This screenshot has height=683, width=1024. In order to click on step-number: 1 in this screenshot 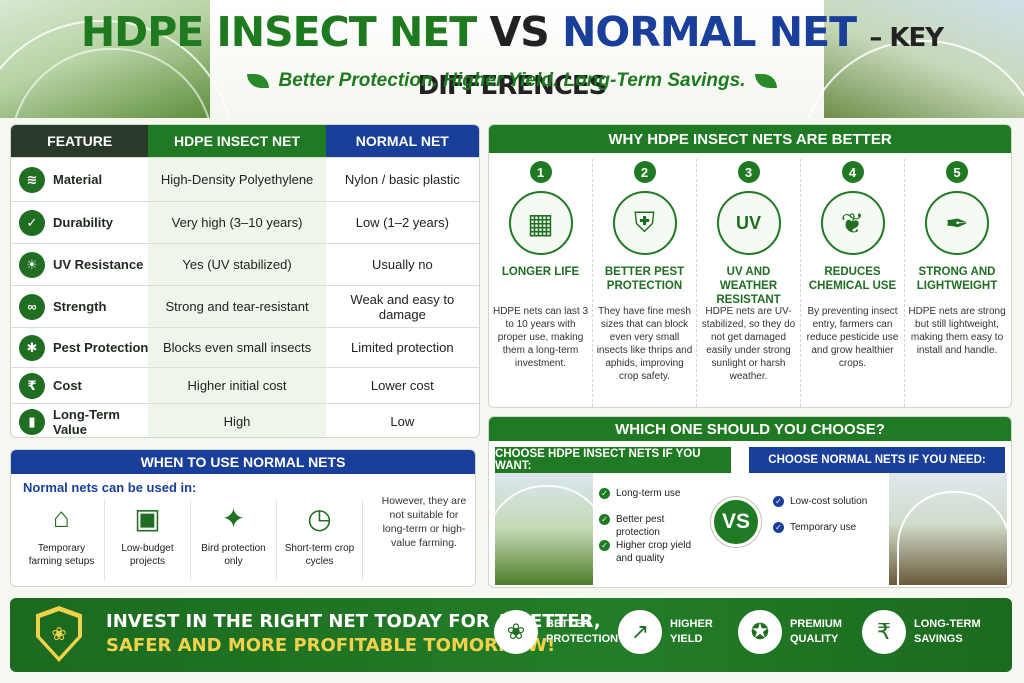, I will do `click(540, 172)`.